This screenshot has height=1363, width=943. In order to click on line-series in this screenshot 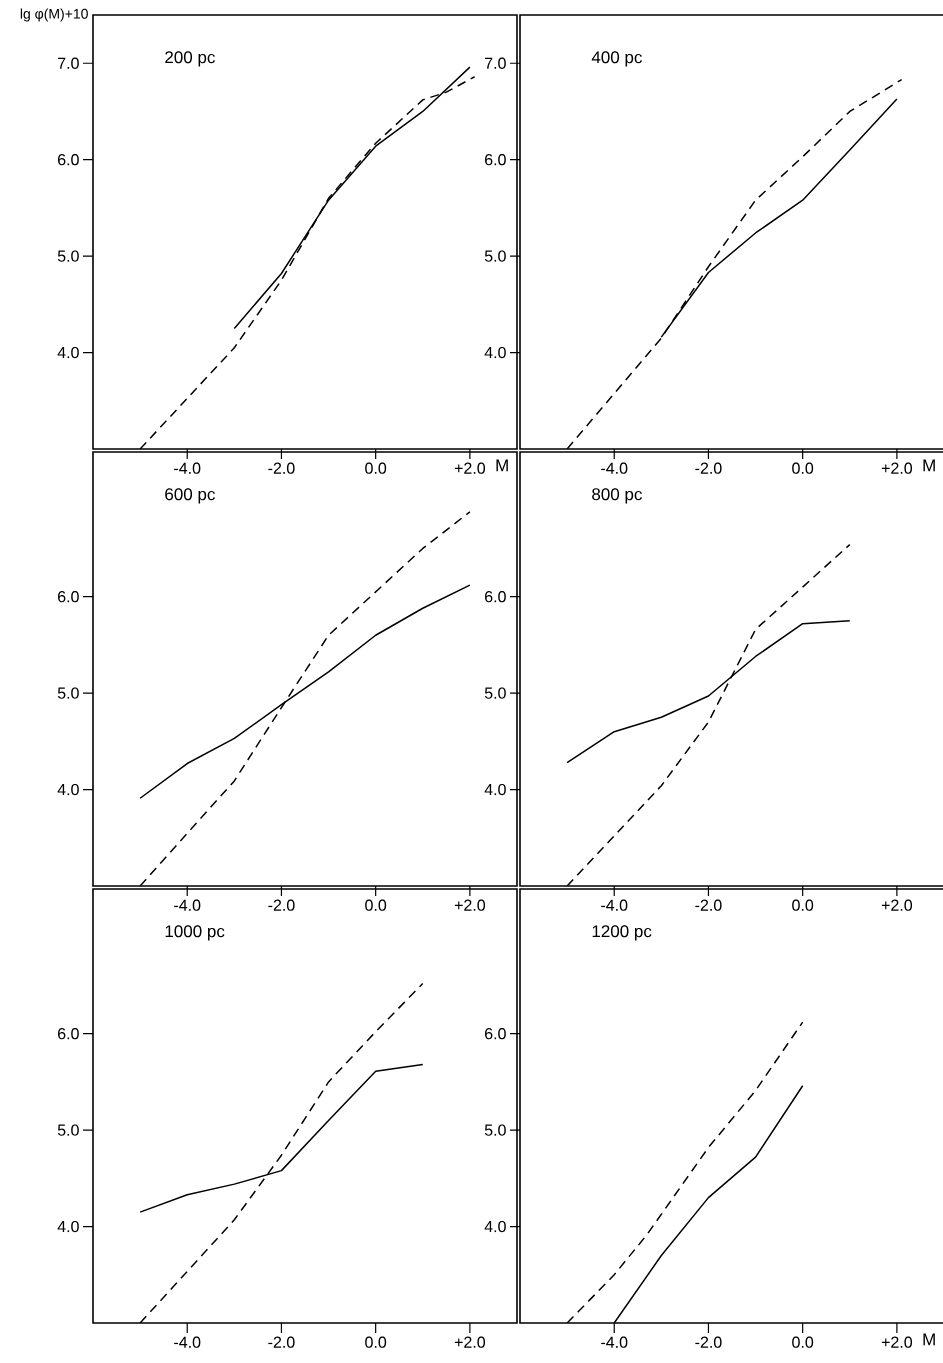, I will do `click(779, 218)`.